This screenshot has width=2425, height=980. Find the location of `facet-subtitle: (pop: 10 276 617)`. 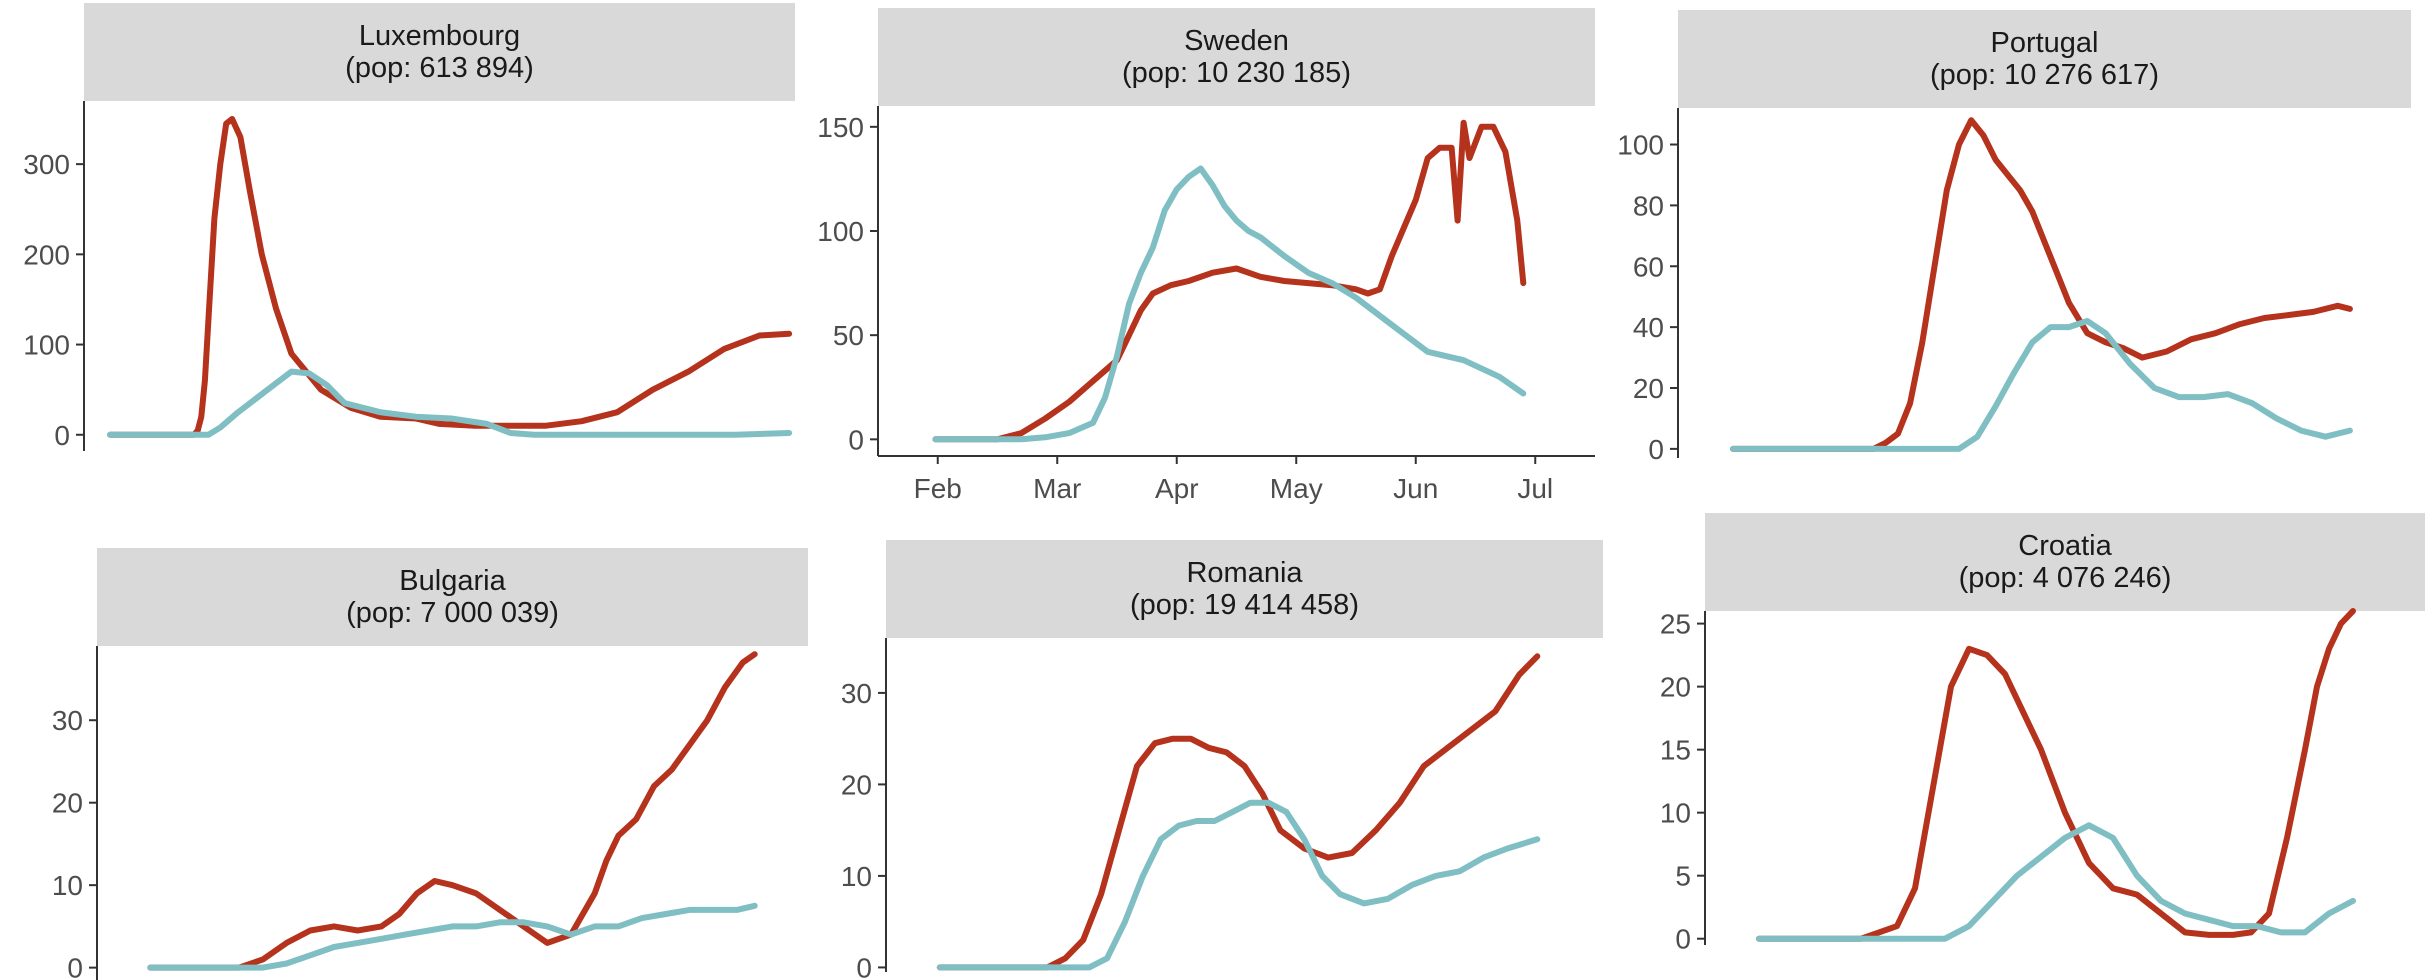

facet-subtitle: (pop: 10 276 617) is located at coordinates (2044, 75).